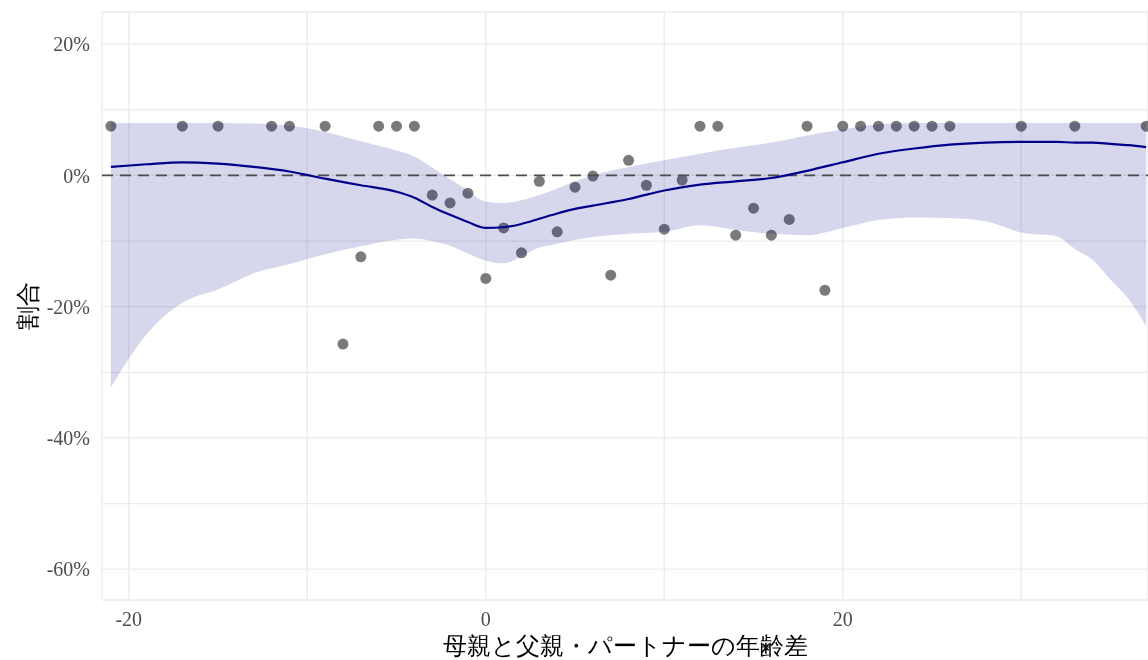 The image size is (1148, 660). Describe the element at coordinates (625, 646) in the screenshot. I see `x-axis-title: 母親と父親・パートナーの年齢差` at that location.